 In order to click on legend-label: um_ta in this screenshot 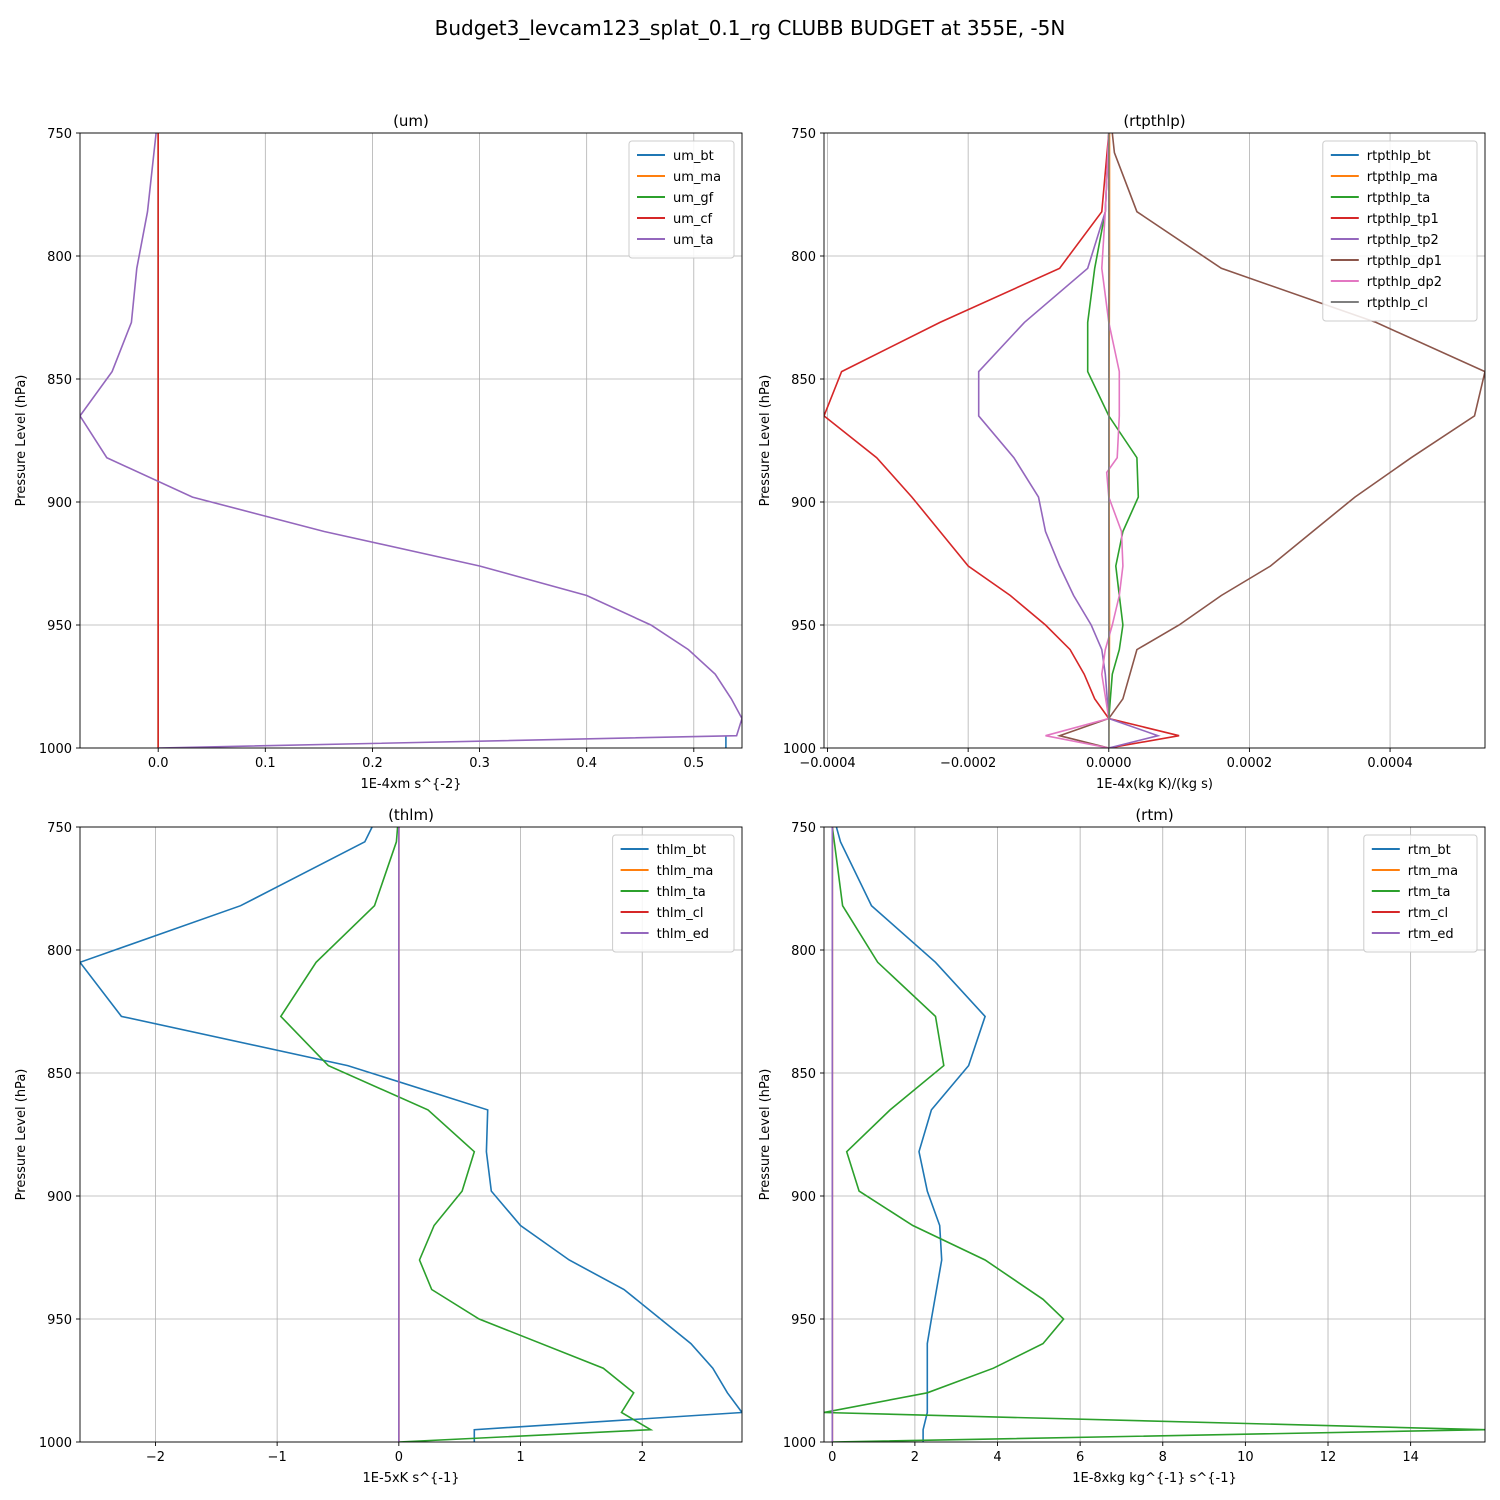, I will do `click(693, 240)`.